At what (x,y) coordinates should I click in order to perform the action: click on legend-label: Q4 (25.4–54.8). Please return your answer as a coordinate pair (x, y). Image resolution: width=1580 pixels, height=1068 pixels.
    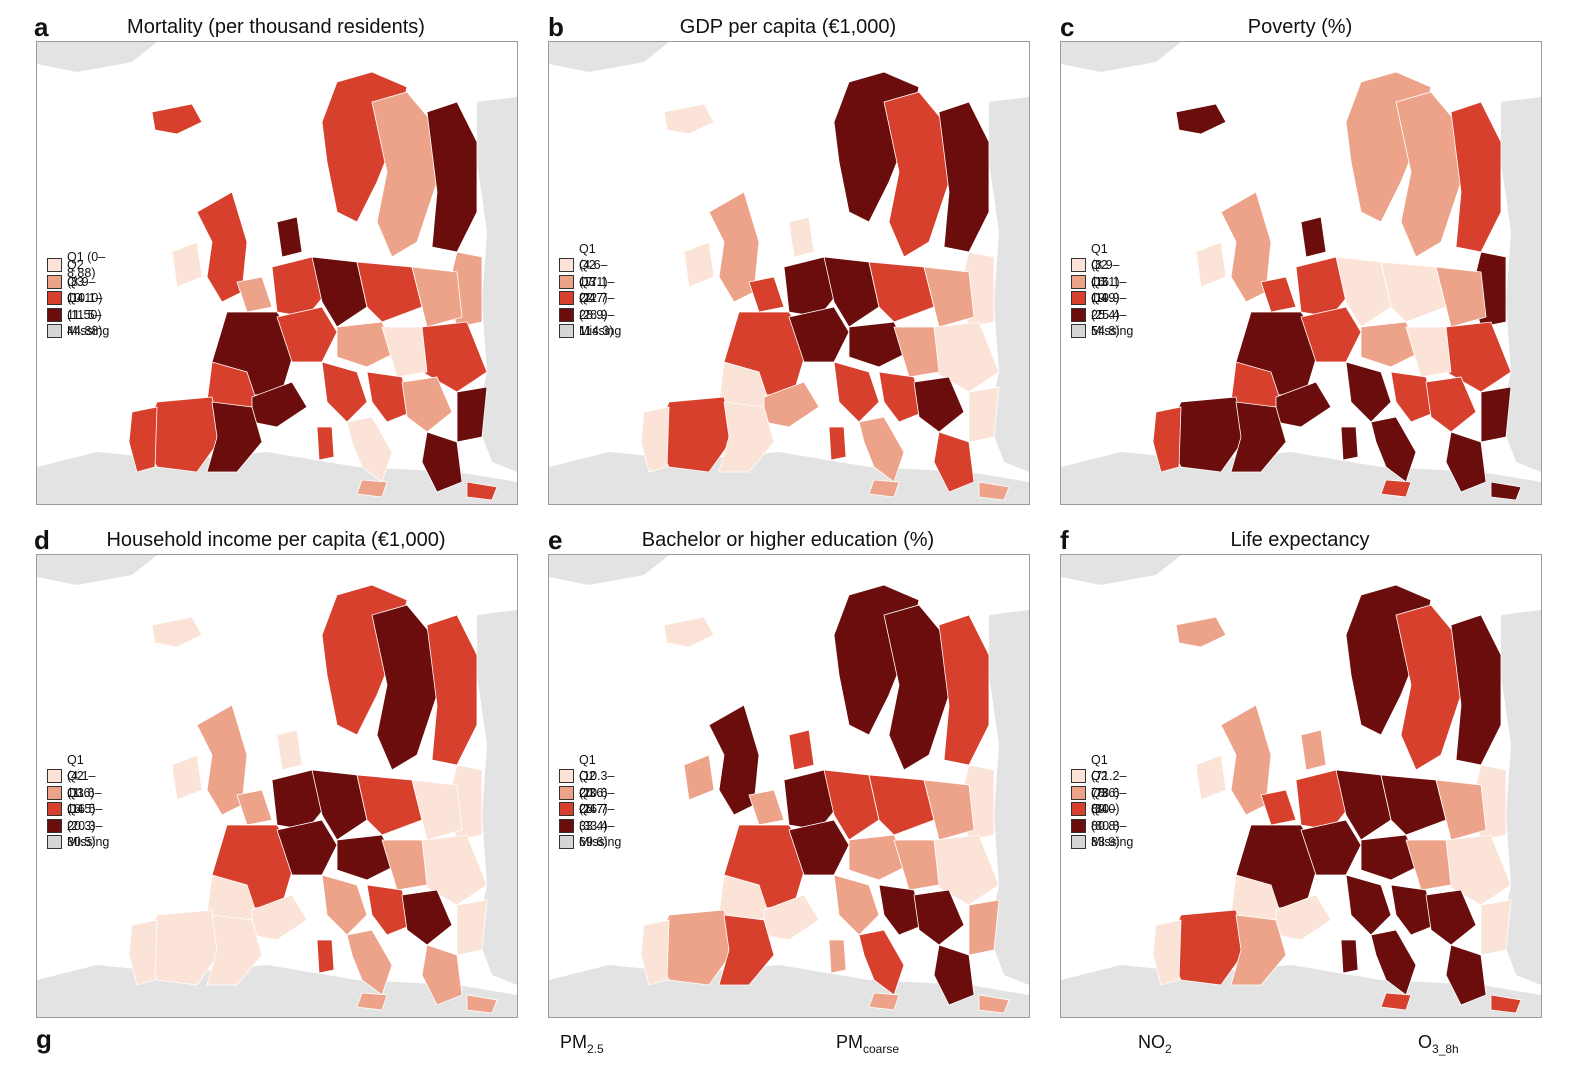
    Looking at the image, I should click on (1109, 314).